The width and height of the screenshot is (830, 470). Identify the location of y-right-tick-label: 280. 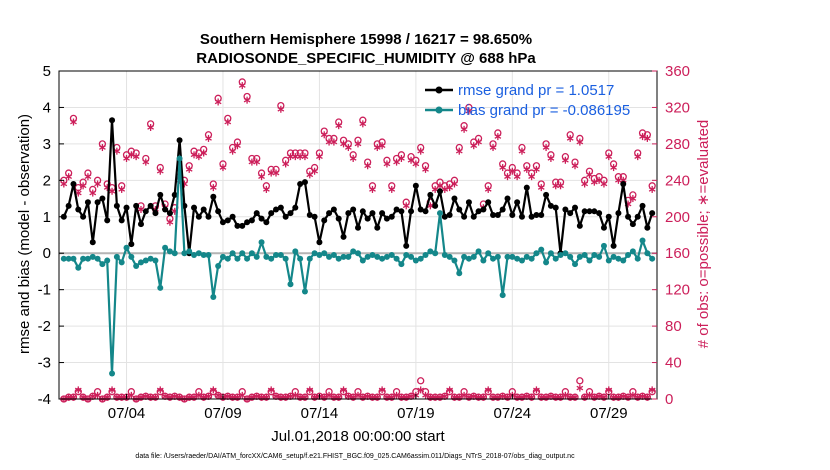
(677, 144).